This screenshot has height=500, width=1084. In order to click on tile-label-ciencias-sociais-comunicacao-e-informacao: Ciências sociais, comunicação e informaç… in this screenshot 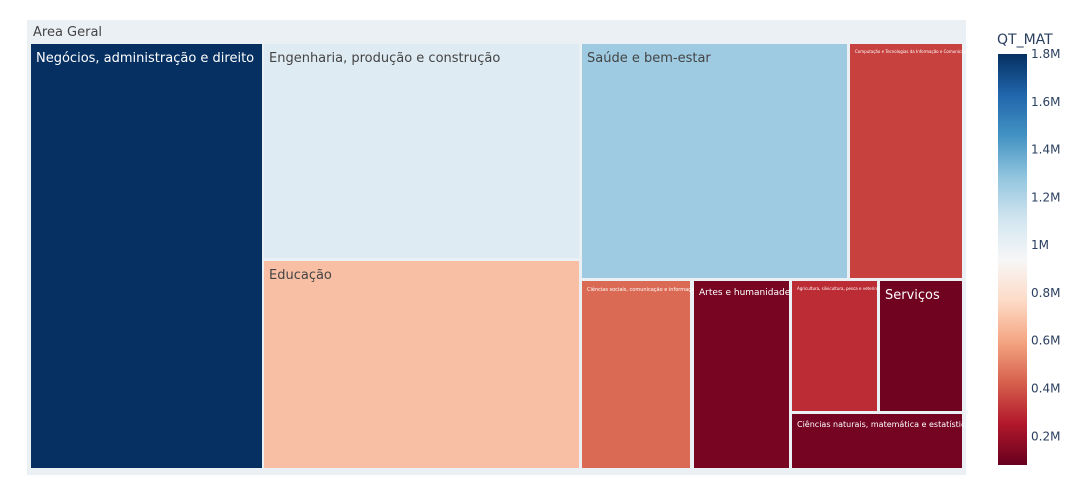, I will do `click(642, 289)`.